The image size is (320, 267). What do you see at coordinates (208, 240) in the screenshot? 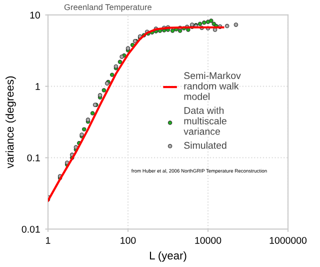
I see `x-tick-label: 10000` at bounding box center [208, 240].